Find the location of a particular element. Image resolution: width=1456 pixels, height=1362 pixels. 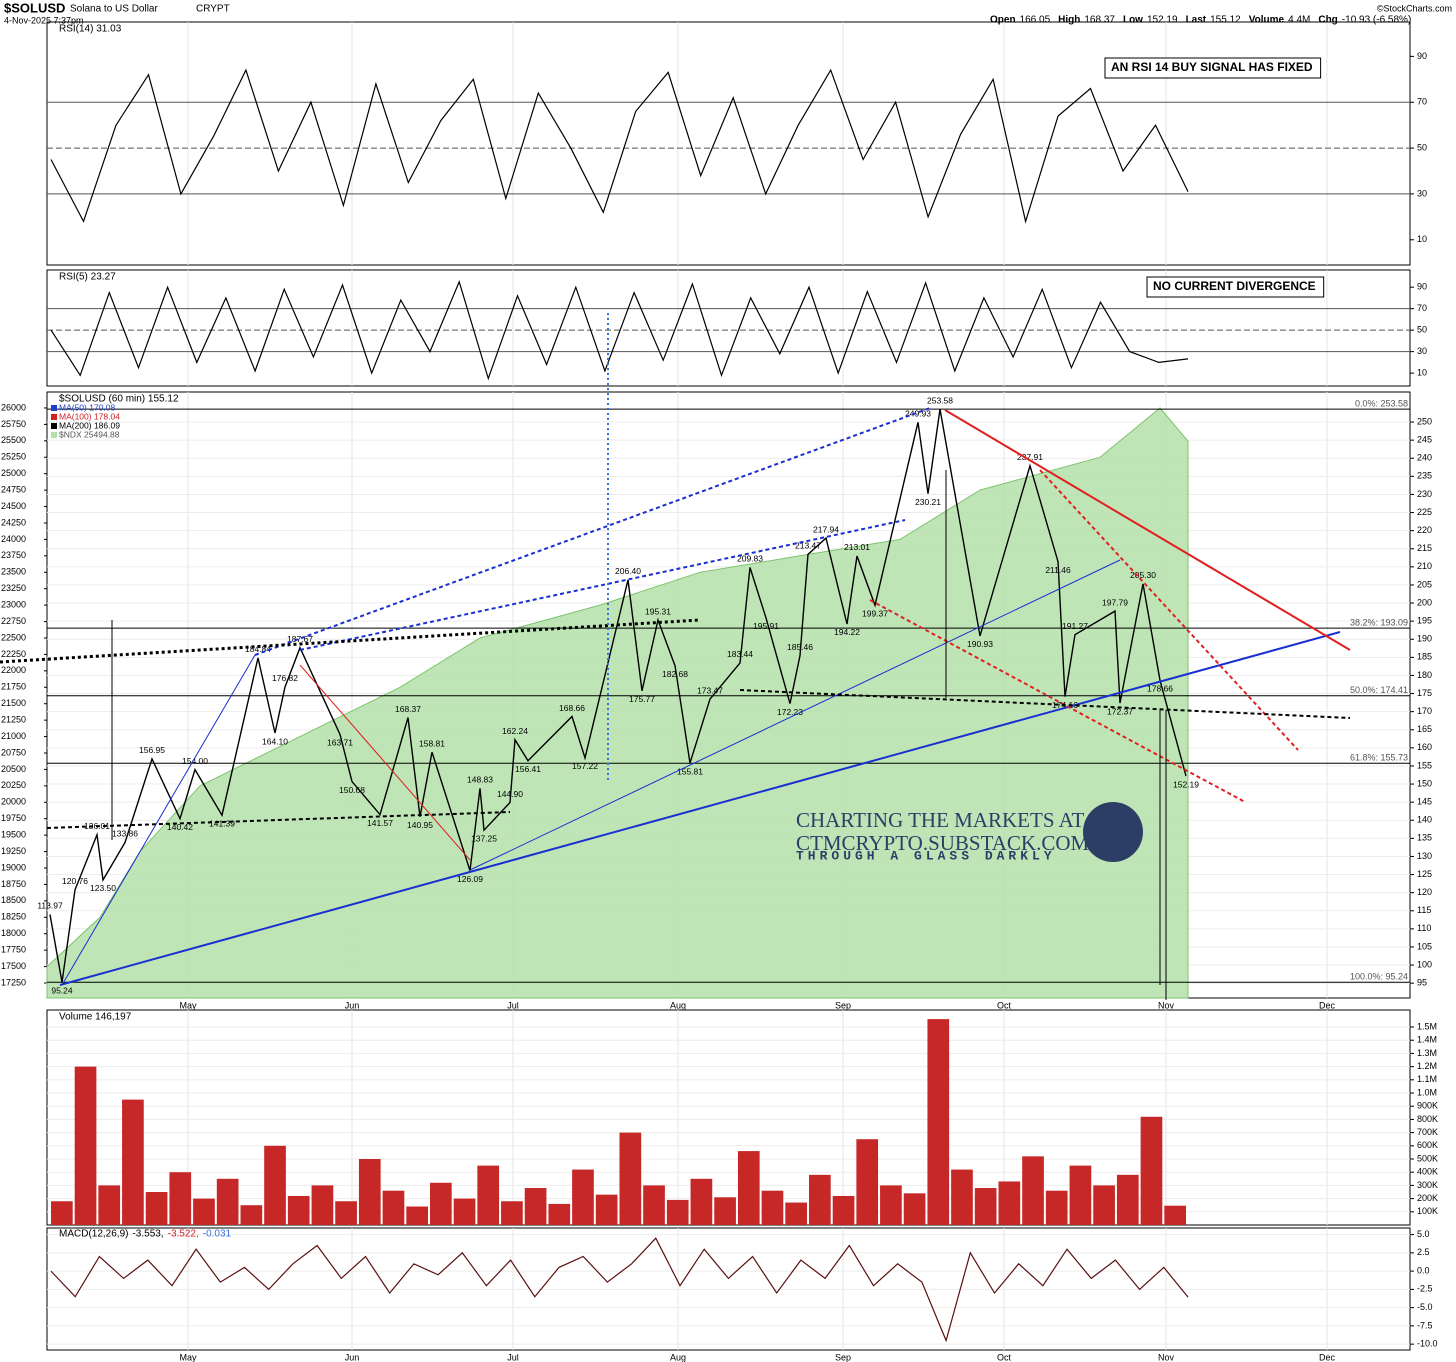

data-label: 206.40 is located at coordinates (628, 571).